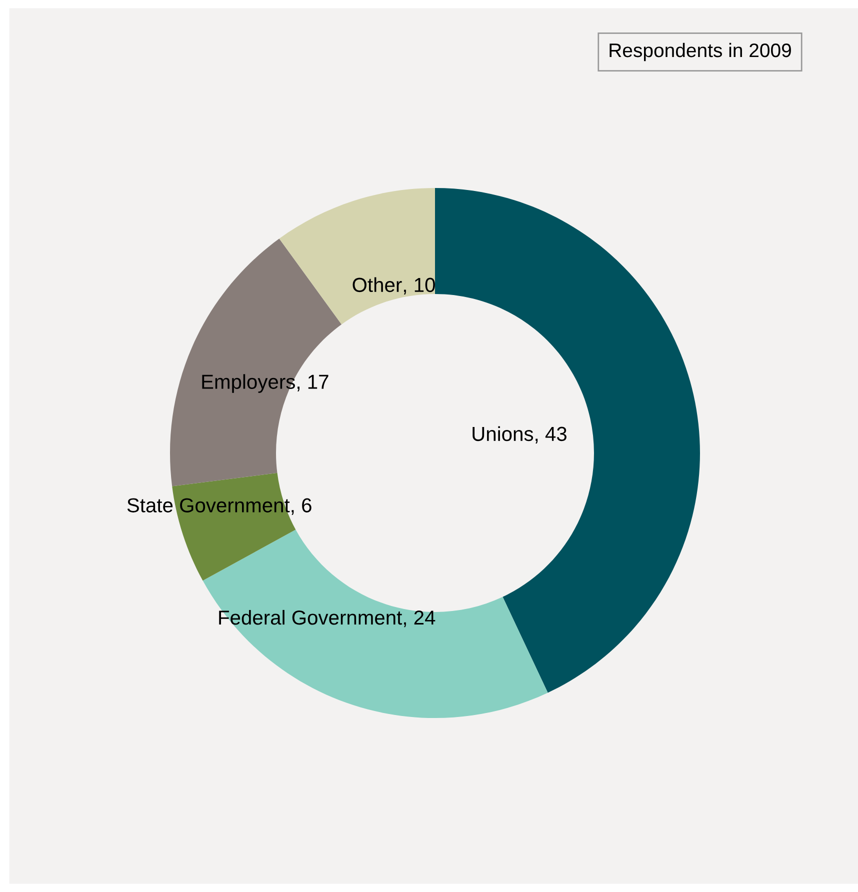 The width and height of the screenshot is (858, 892). What do you see at coordinates (419, 286) in the screenshot?
I see `data-label: , 10` at bounding box center [419, 286].